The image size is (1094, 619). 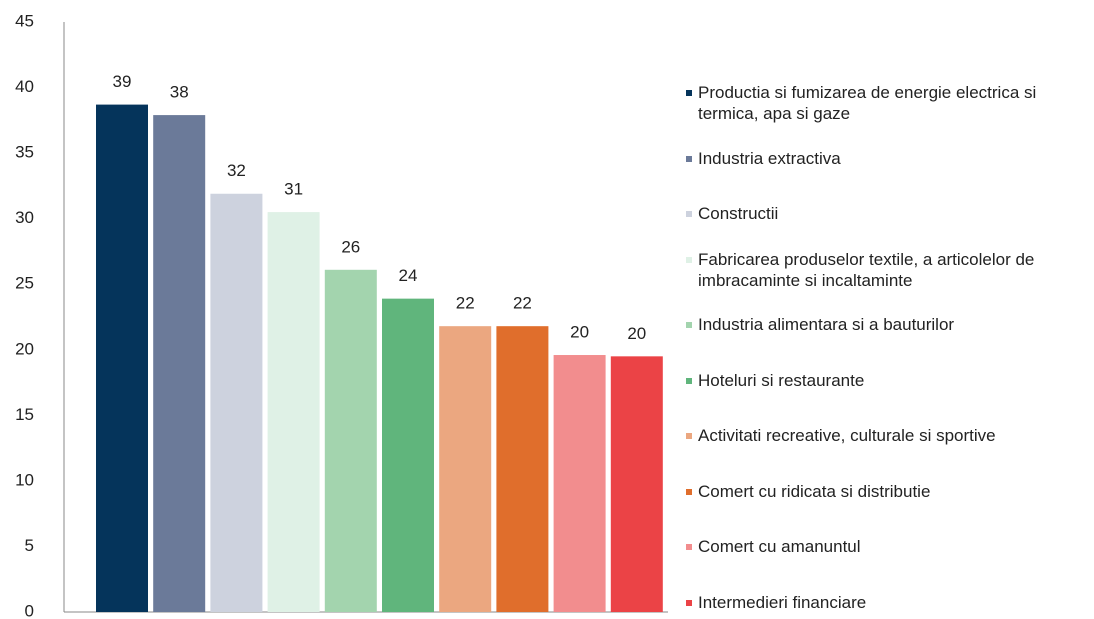 What do you see at coordinates (24, 414) in the screenshot?
I see `y-tick-label: 15` at bounding box center [24, 414].